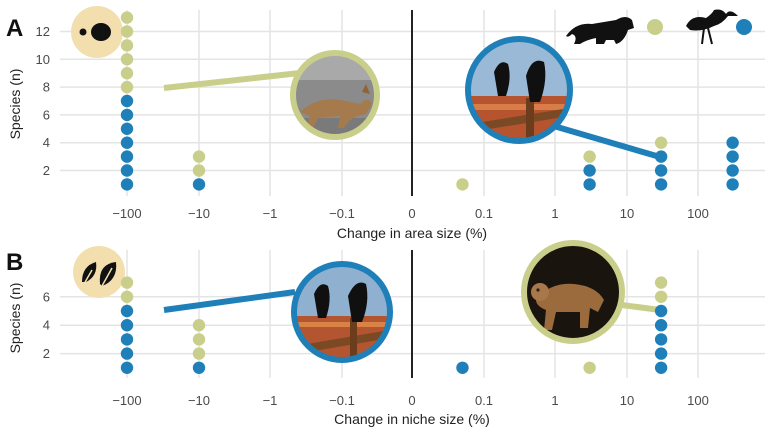 The image size is (768, 432). Describe the element at coordinates (15, 104) in the screenshot. I see `y-axis-label-a: Species (n)` at that location.